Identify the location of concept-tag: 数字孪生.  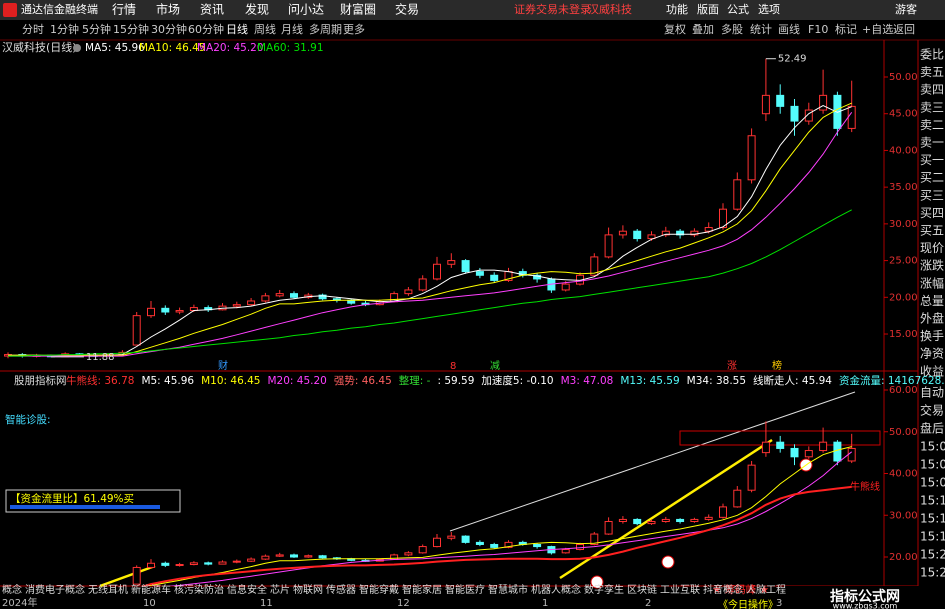
(604, 589).